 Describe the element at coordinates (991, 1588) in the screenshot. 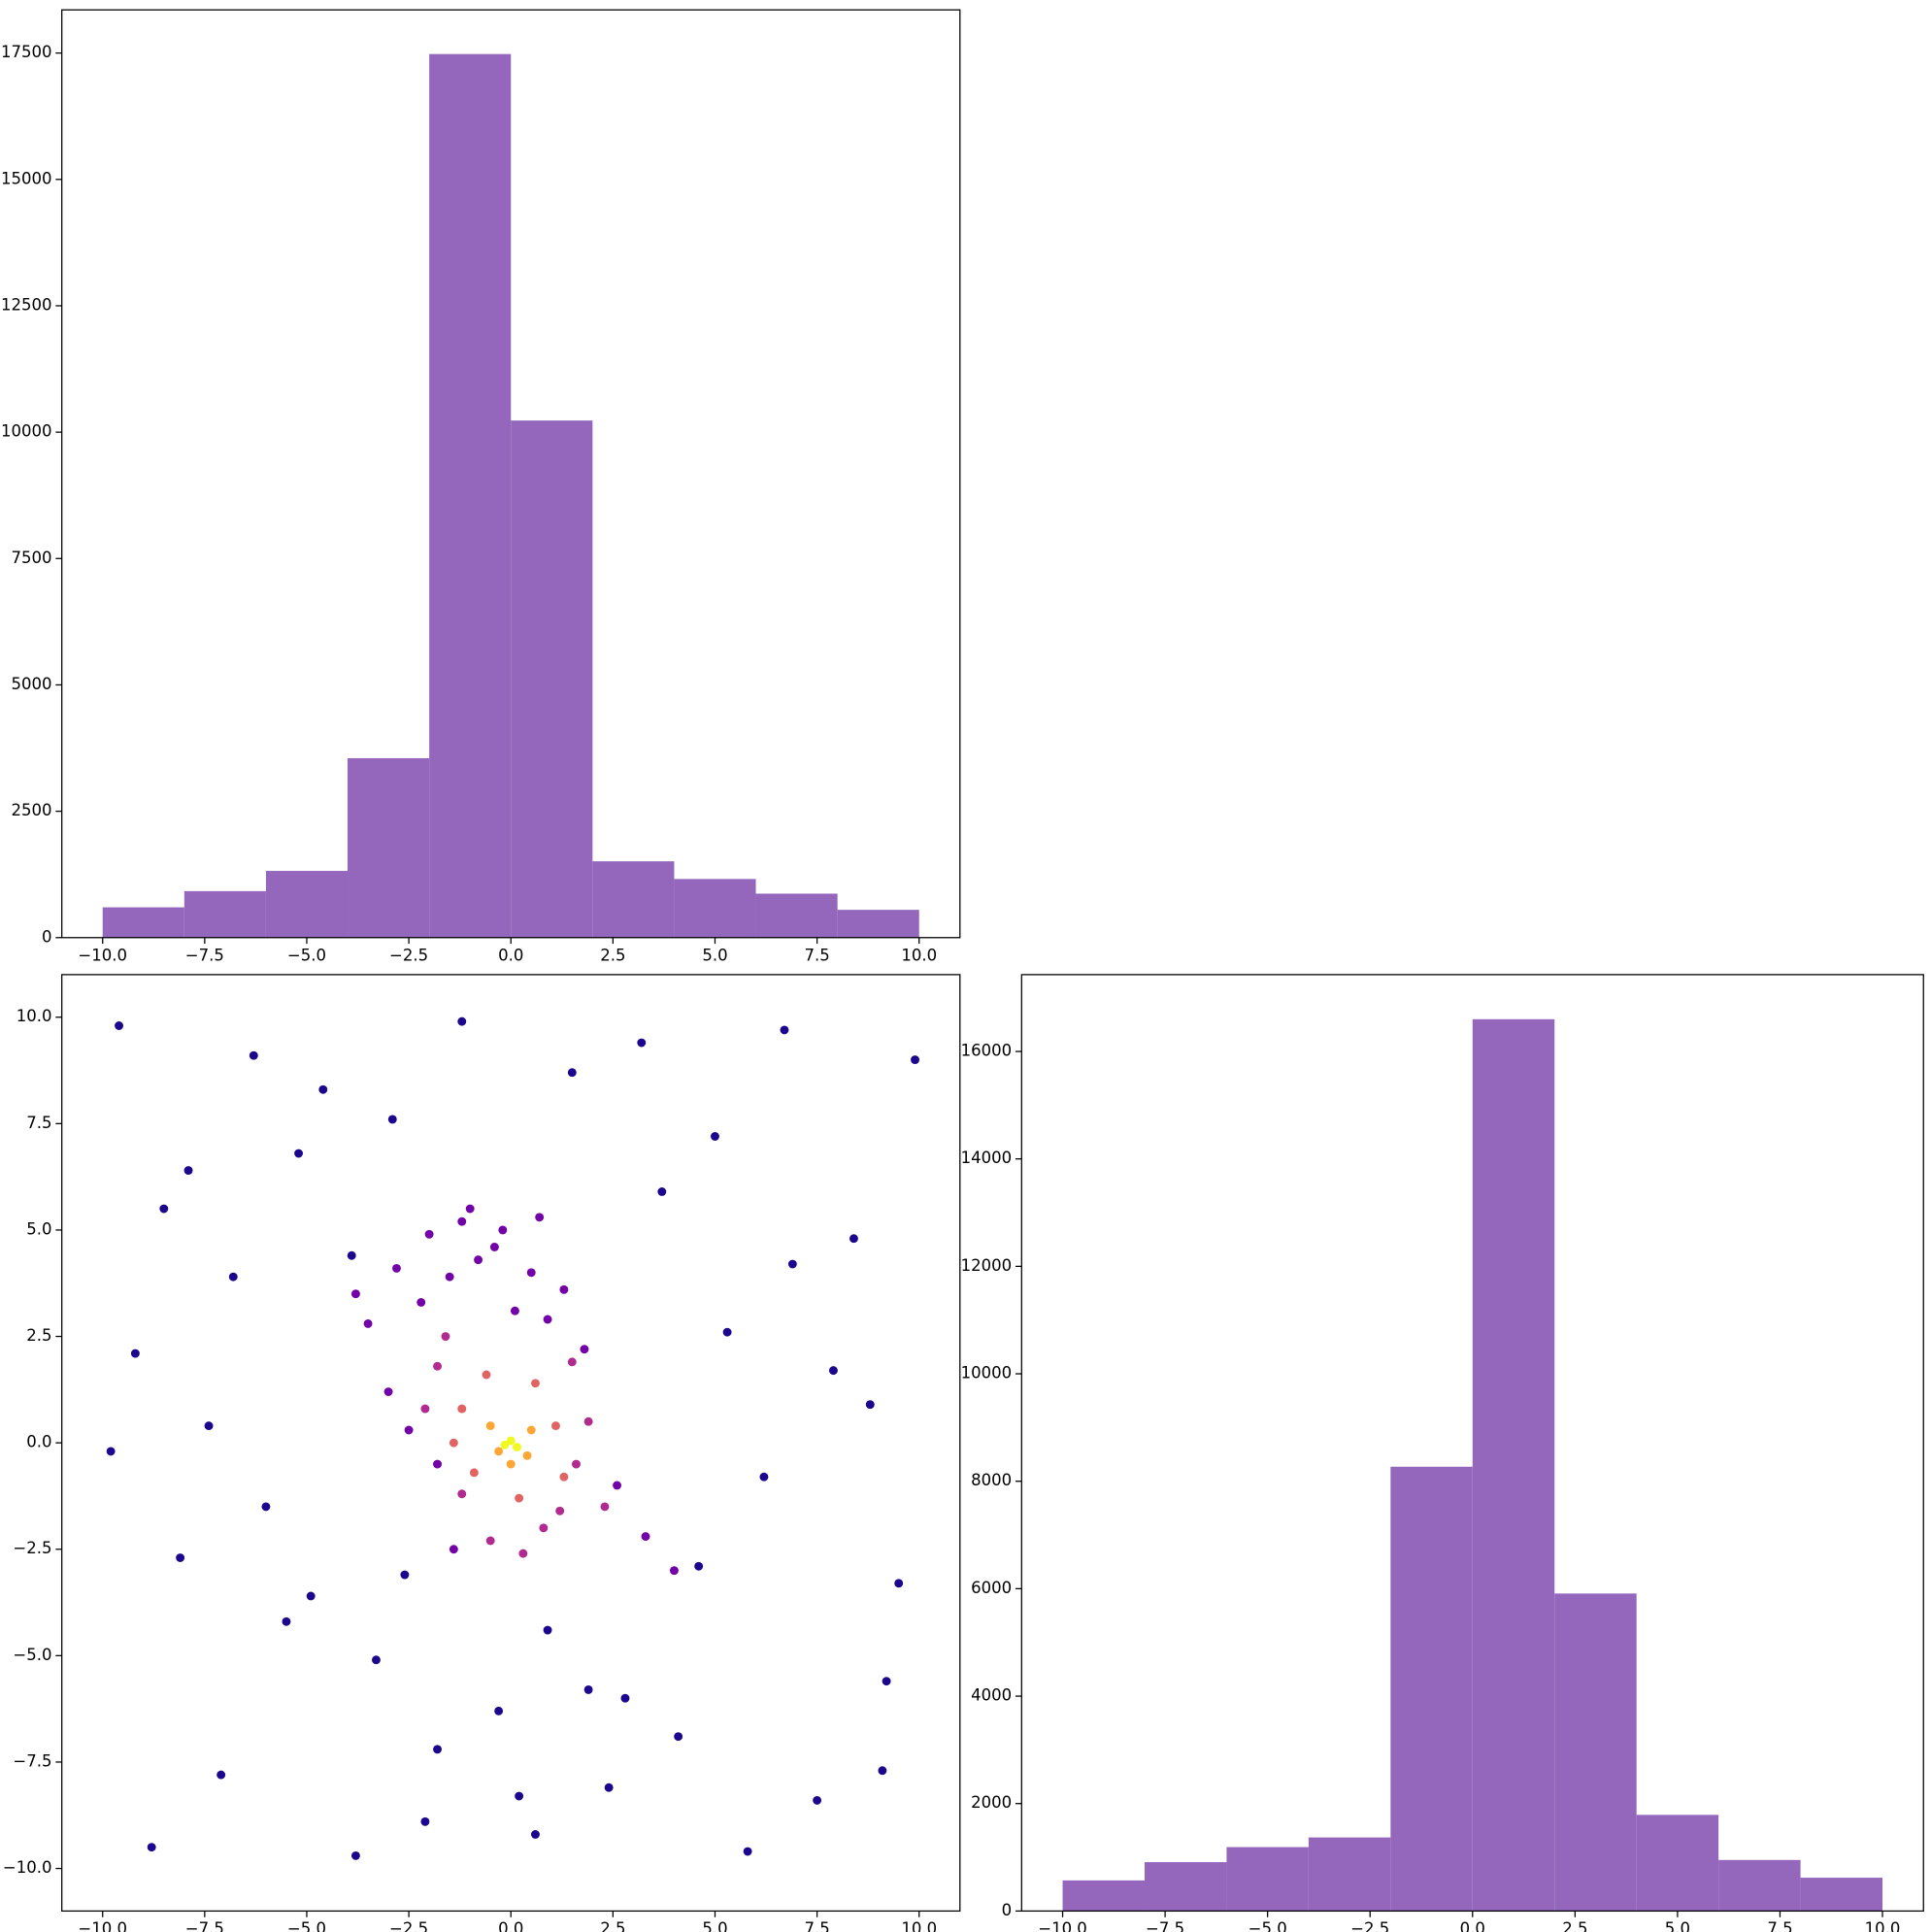

I see `y-tick-label: 6000` at that location.